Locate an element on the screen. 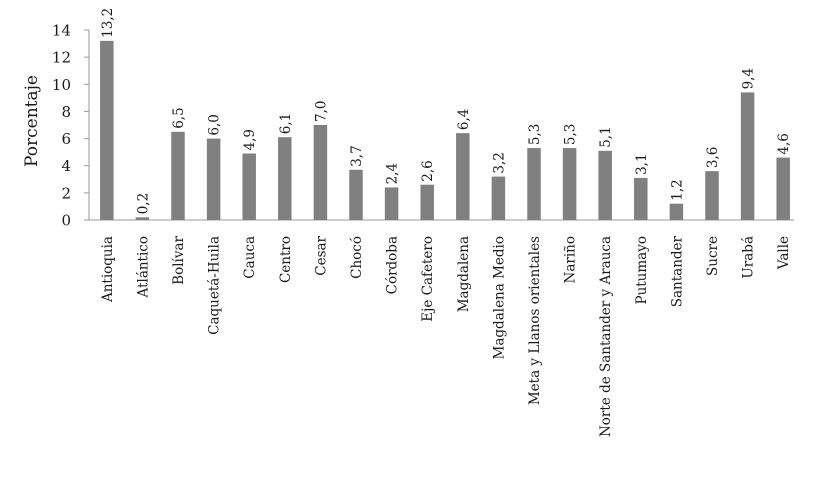 The height and width of the screenshot is (480, 816). x-tick-label: Cesar is located at coordinates (321, 255).